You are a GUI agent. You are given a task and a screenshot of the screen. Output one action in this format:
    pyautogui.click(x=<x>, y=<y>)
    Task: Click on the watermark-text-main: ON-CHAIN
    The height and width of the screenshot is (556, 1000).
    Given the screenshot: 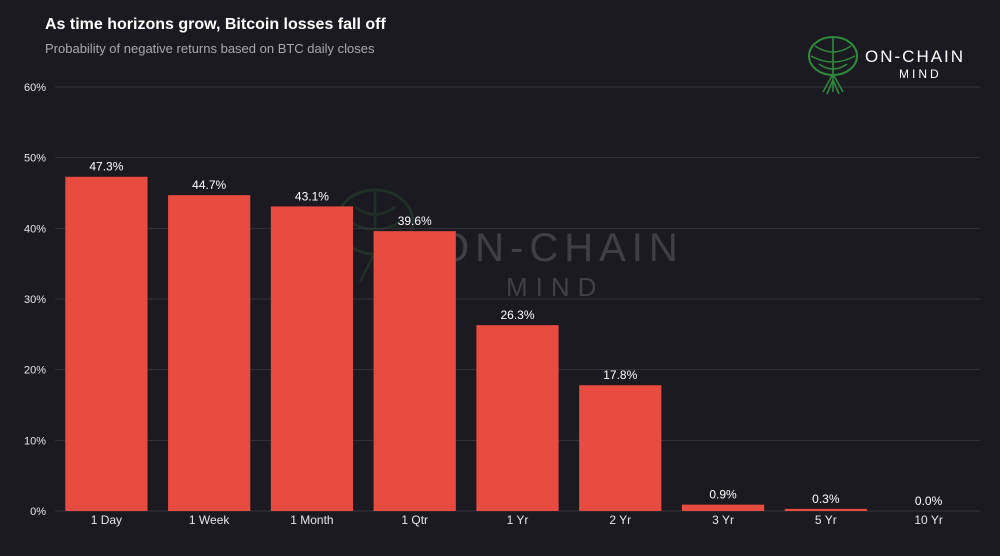 What is the action you would take?
    pyautogui.click(x=561, y=248)
    